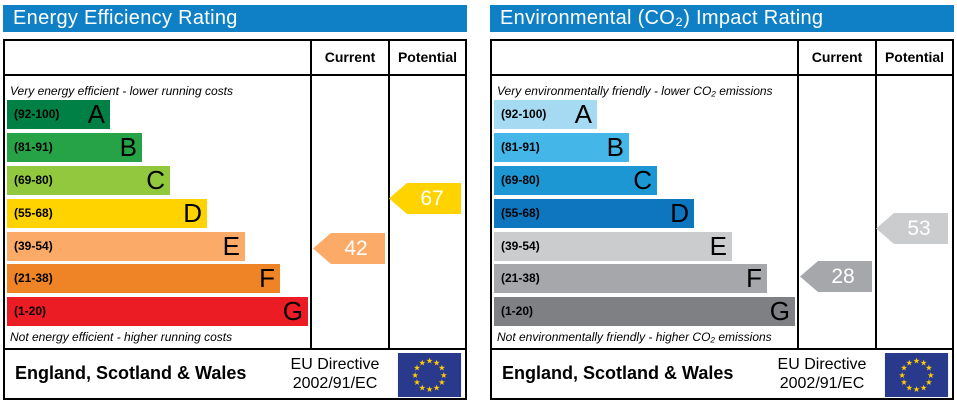 The width and height of the screenshot is (957, 404). Describe the element at coordinates (107, 213) in the screenshot. I see `band-row-d: (55-68) D` at that location.